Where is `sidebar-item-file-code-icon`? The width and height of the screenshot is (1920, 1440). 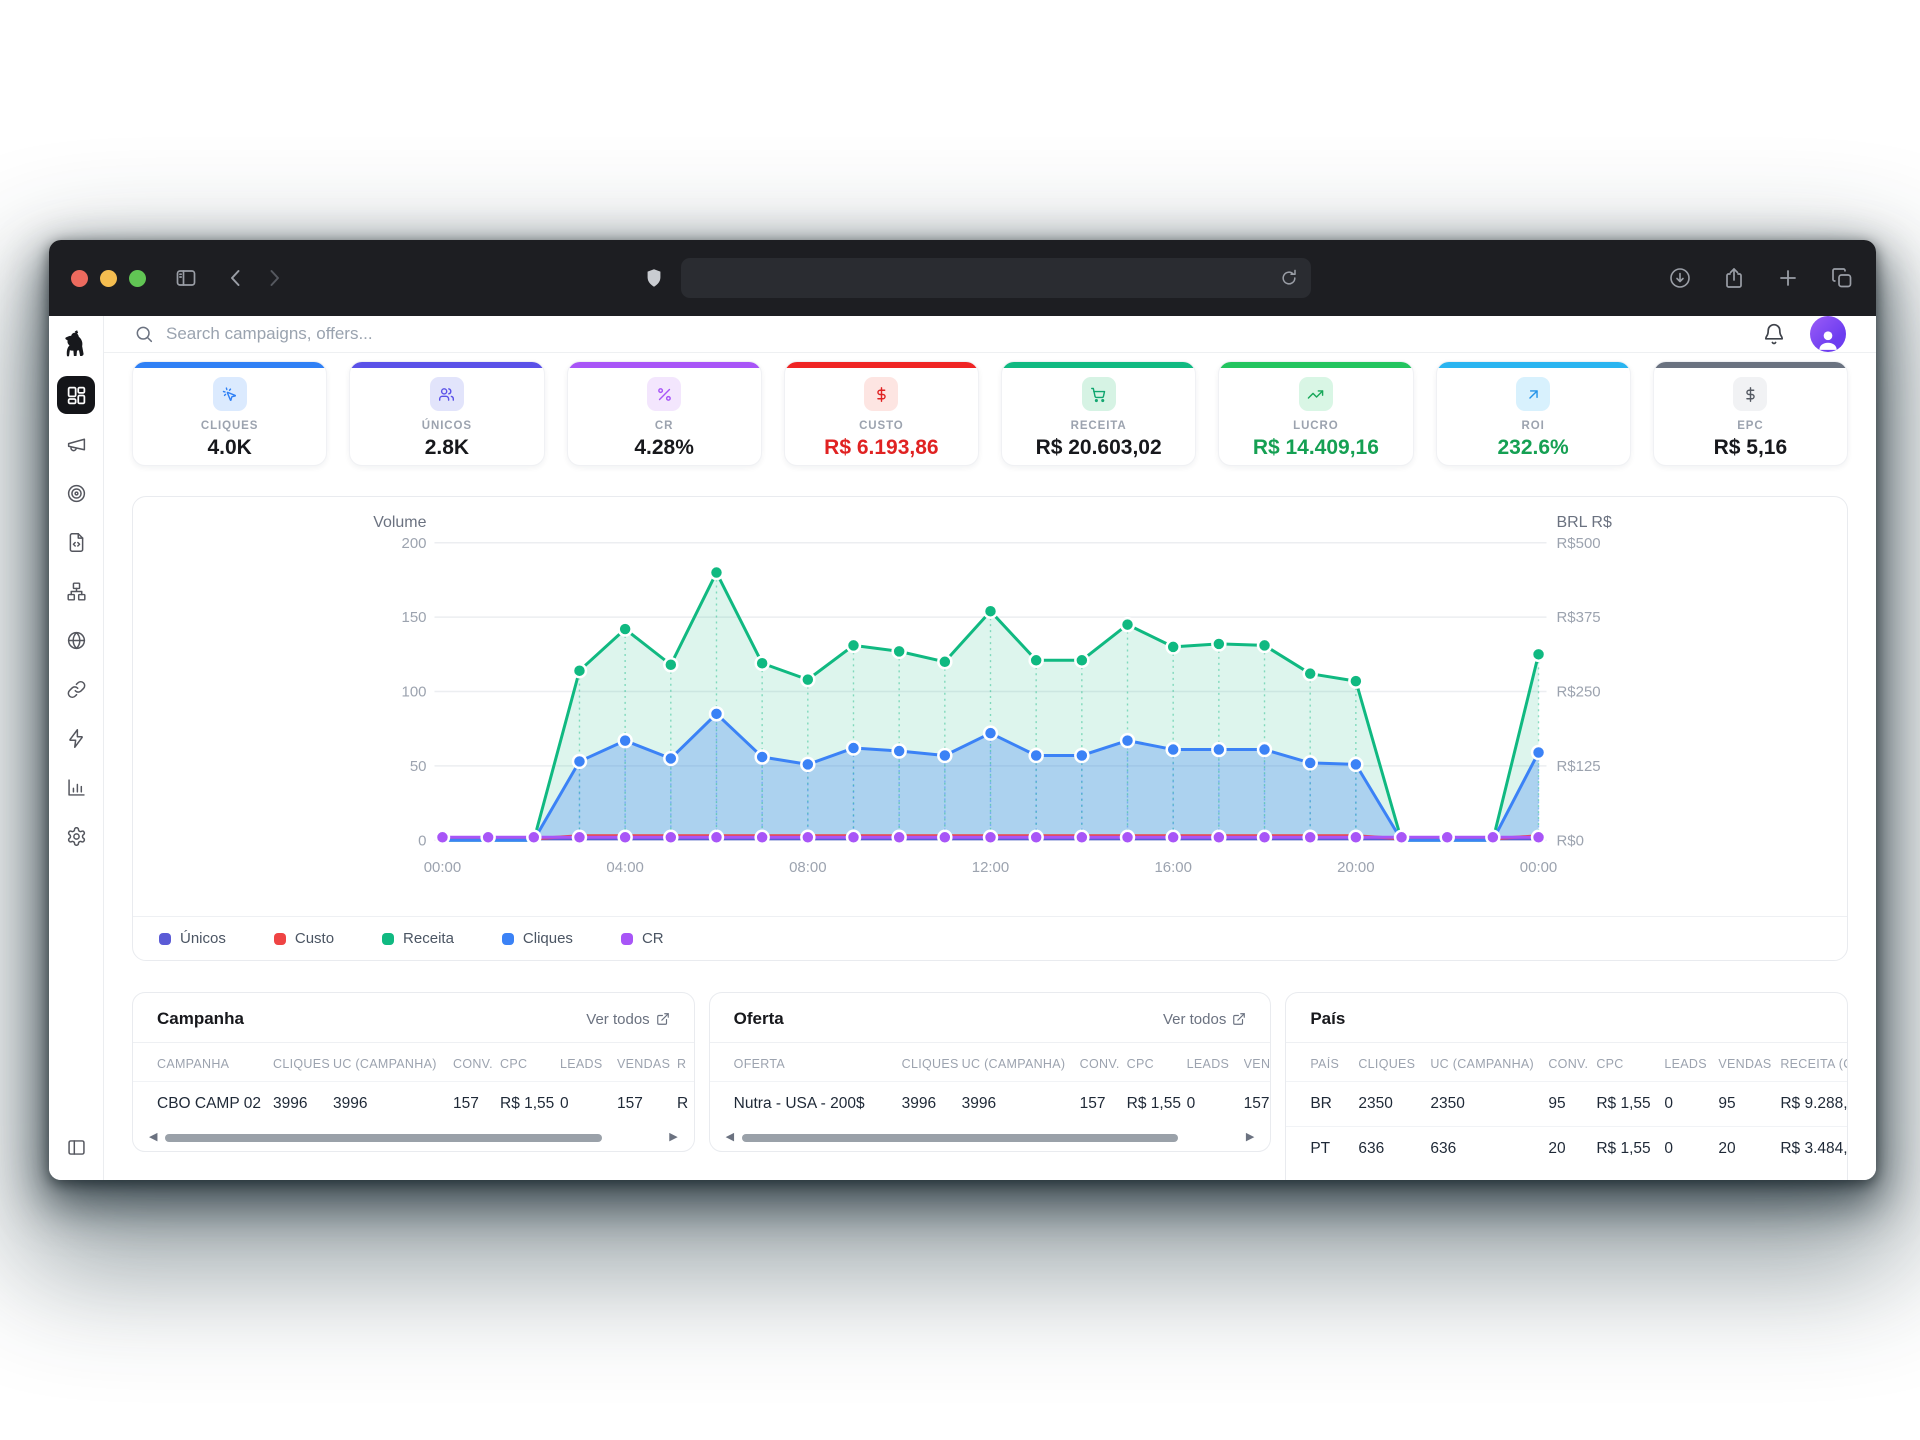 sidebar-item-file-code-icon is located at coordinates (76, 542).